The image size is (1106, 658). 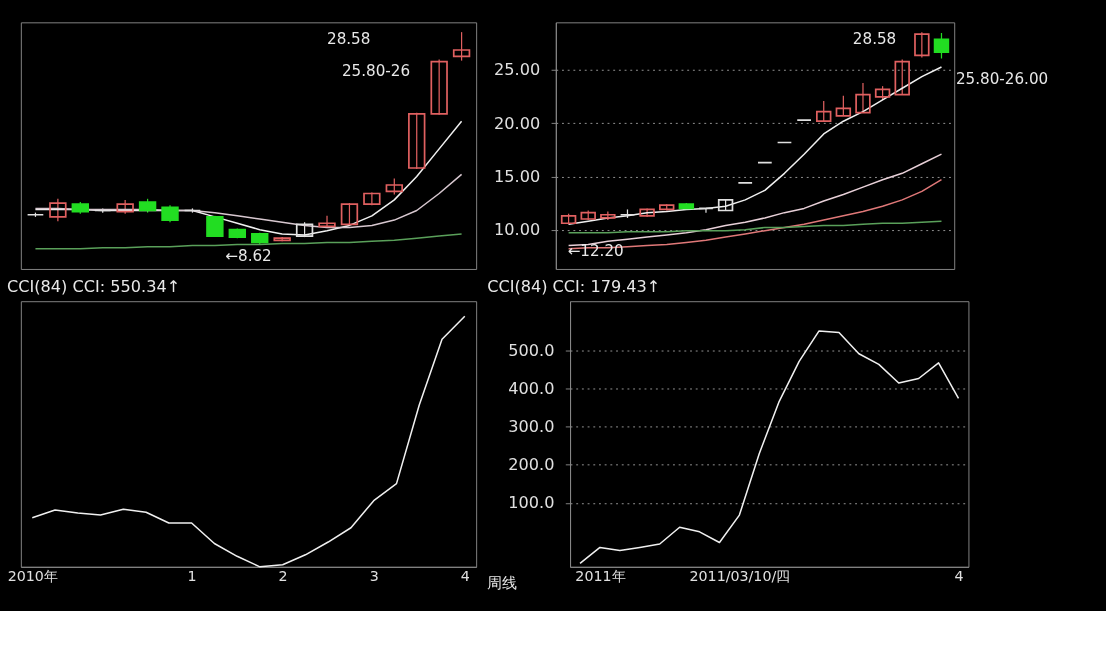 What do you see at coordinates (574, 286) in the screenshot?
I see `chart-title: CCI(84) CCI: 179.43↑` at bounding box center [574, 286].